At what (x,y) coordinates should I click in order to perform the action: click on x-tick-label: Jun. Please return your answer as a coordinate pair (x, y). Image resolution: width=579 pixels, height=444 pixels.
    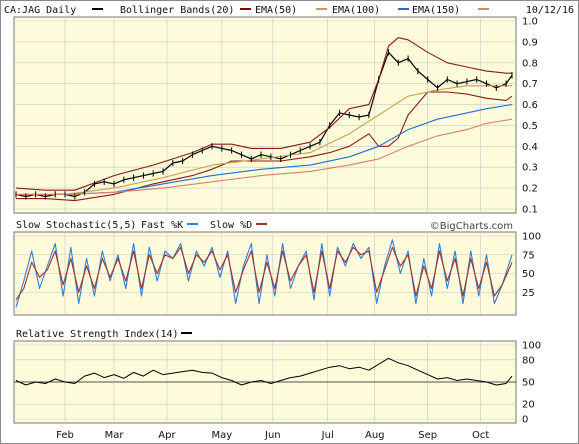
    Looking at the image, I should click on (272, 435).